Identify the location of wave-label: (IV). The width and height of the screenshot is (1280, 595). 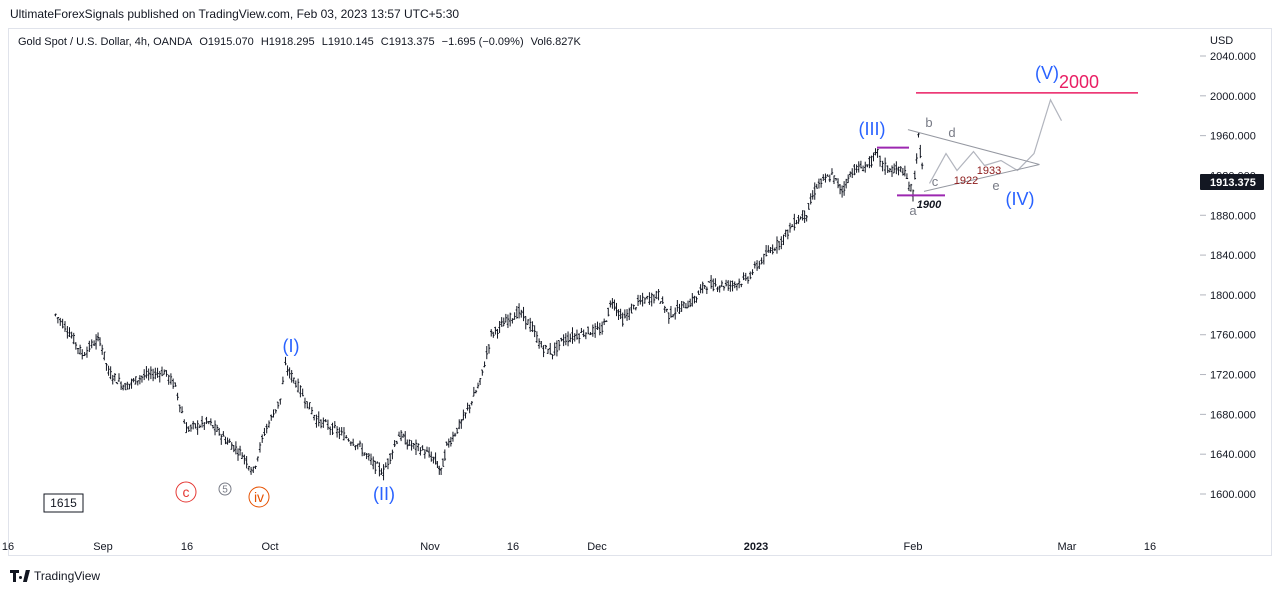
(1020, 199).